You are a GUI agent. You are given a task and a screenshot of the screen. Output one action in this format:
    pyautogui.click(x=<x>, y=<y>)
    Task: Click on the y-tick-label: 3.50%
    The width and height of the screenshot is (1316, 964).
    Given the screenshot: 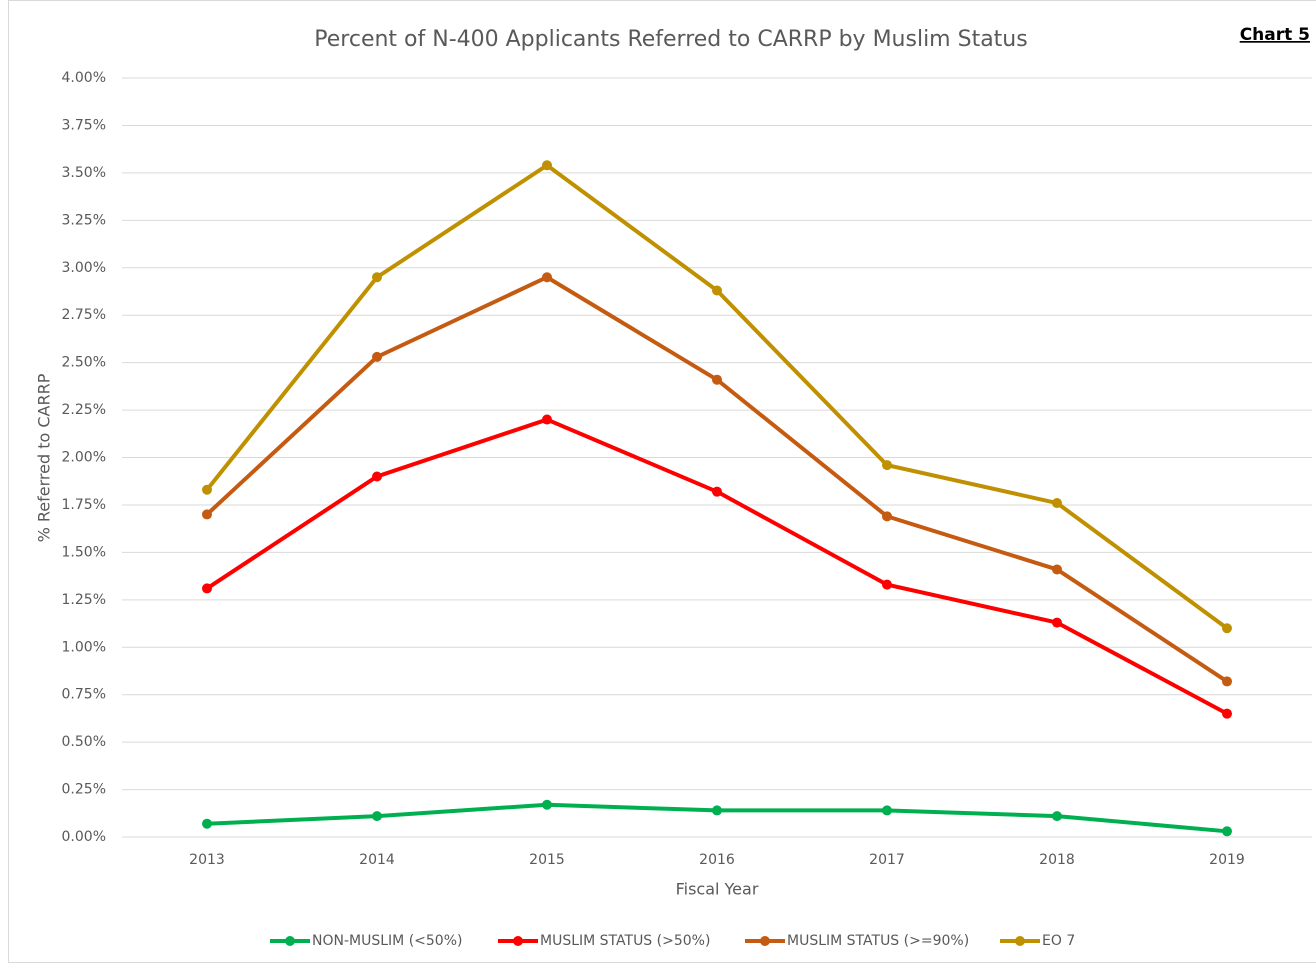 What is the action you would take?
    pyautogui.click(x=84, y=173)
    